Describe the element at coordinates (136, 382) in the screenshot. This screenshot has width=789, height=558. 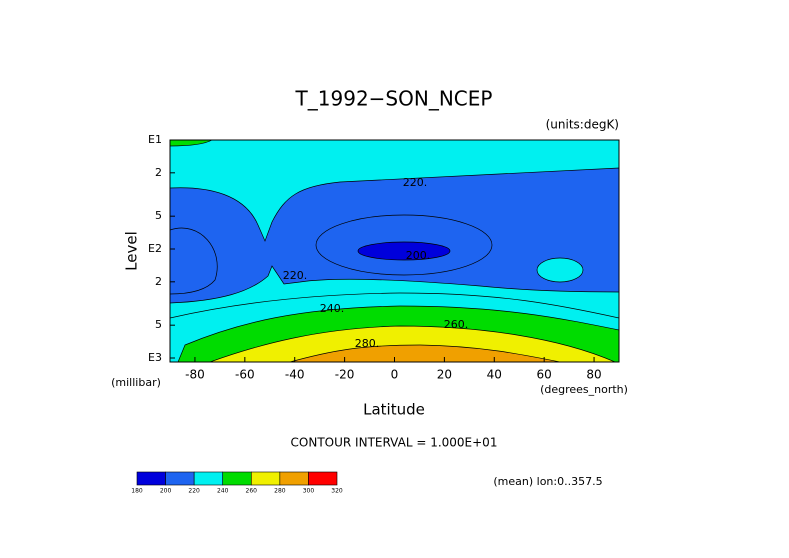
I see `y-units: (millibar)` at that location.